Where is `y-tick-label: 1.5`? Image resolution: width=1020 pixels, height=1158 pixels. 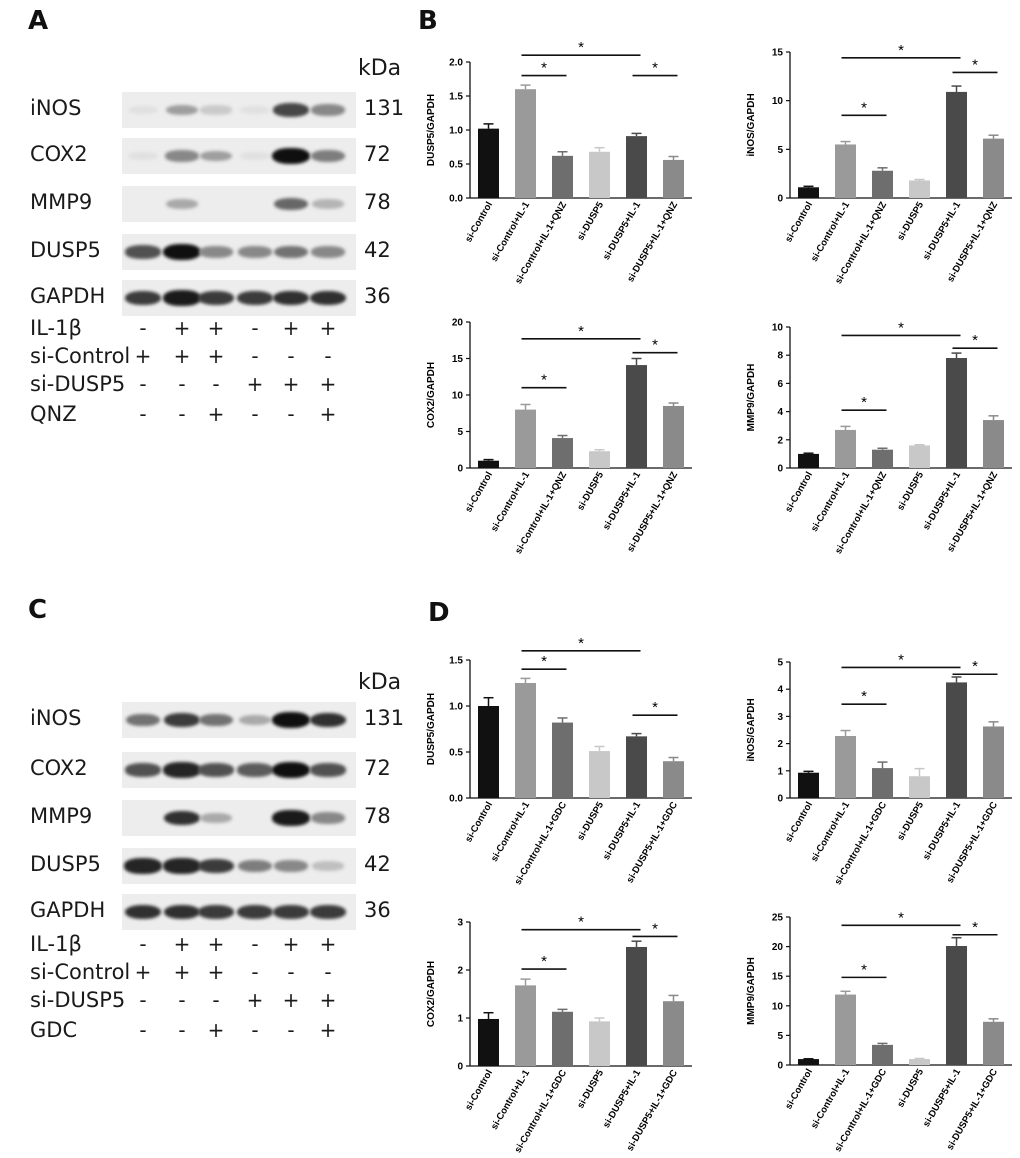 y-tick-label: 1.5 is located at coordinates (456, 661).